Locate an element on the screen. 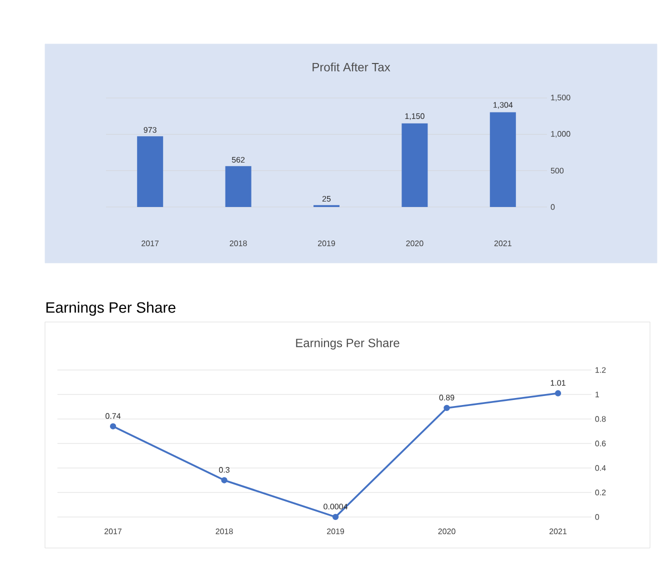 The image size is (670, 580). y-tick-label: 0.6 is located at coordinates (600, 443).